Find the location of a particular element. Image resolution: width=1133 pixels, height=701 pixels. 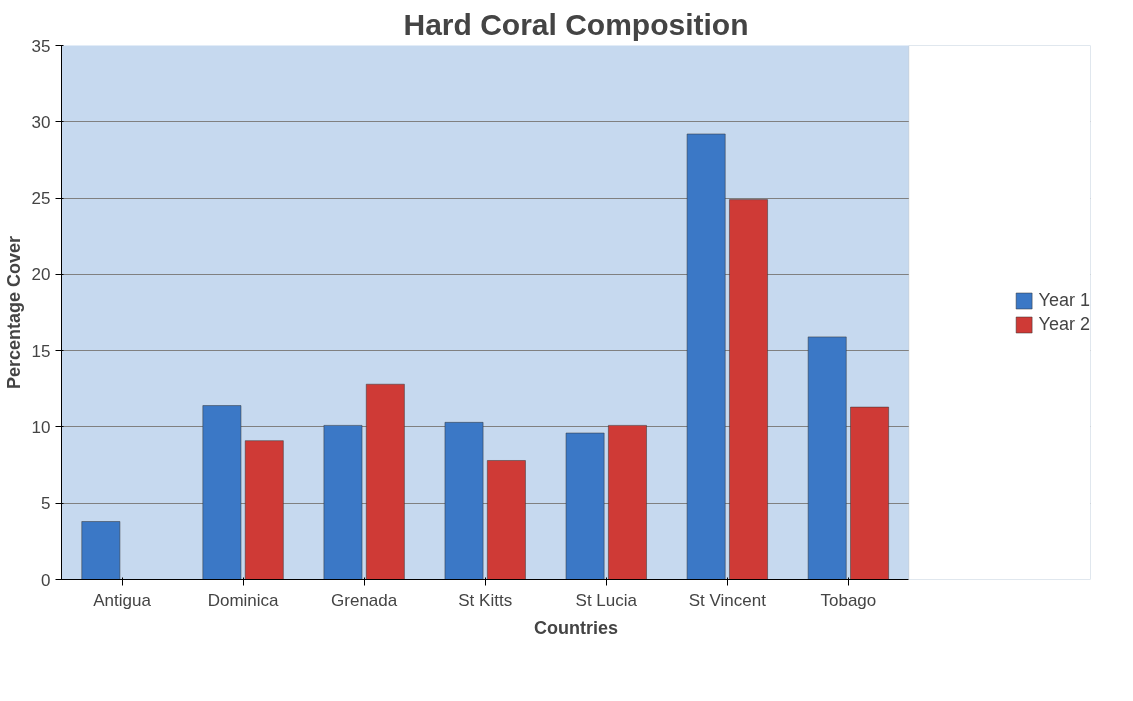

chart-title: Hard Coral Composition is located at coordinates (576, 24).